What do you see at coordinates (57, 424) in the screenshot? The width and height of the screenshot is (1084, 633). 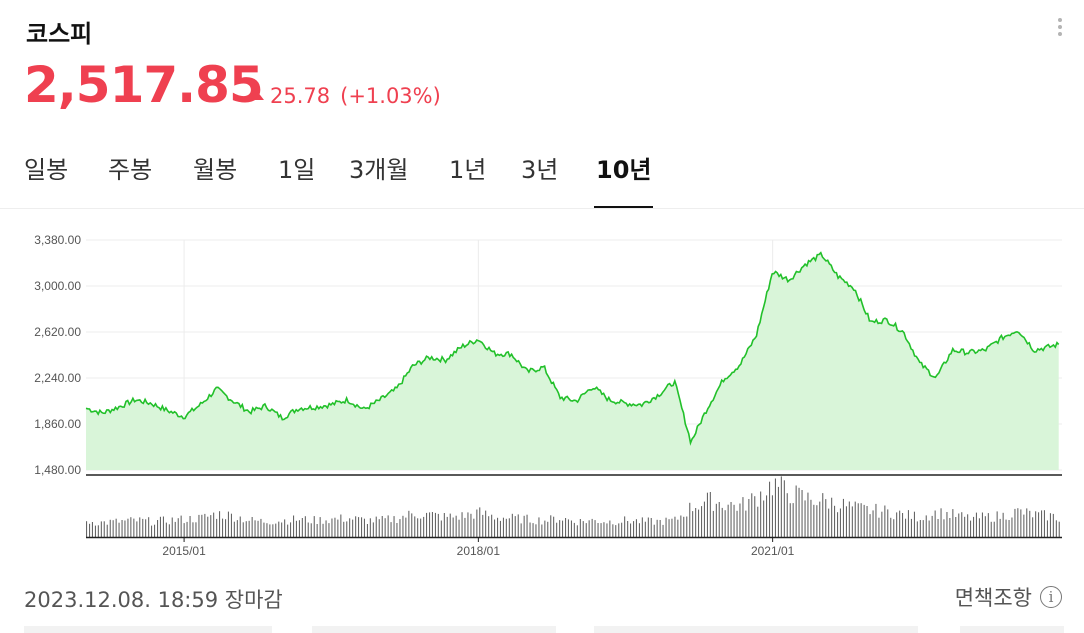 I see `y-tick-label: 1,860.00` at bounding box center [57, 424].